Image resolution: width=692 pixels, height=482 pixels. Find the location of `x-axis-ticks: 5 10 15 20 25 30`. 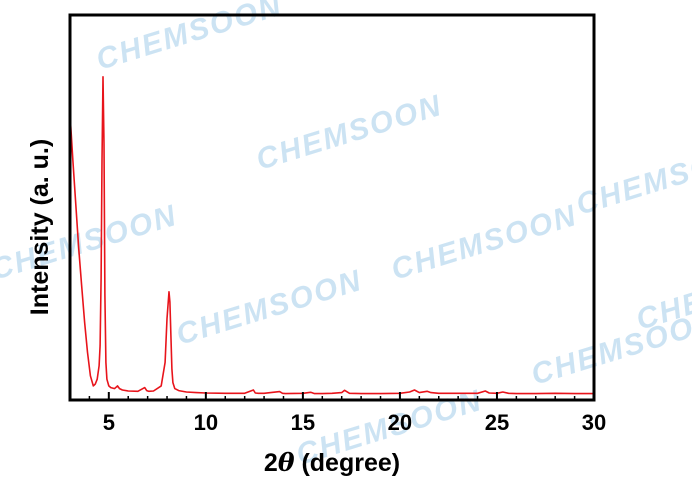

x-axis-ticks: 5 10 15 20 25 30 is located at coordinates (337, 413).